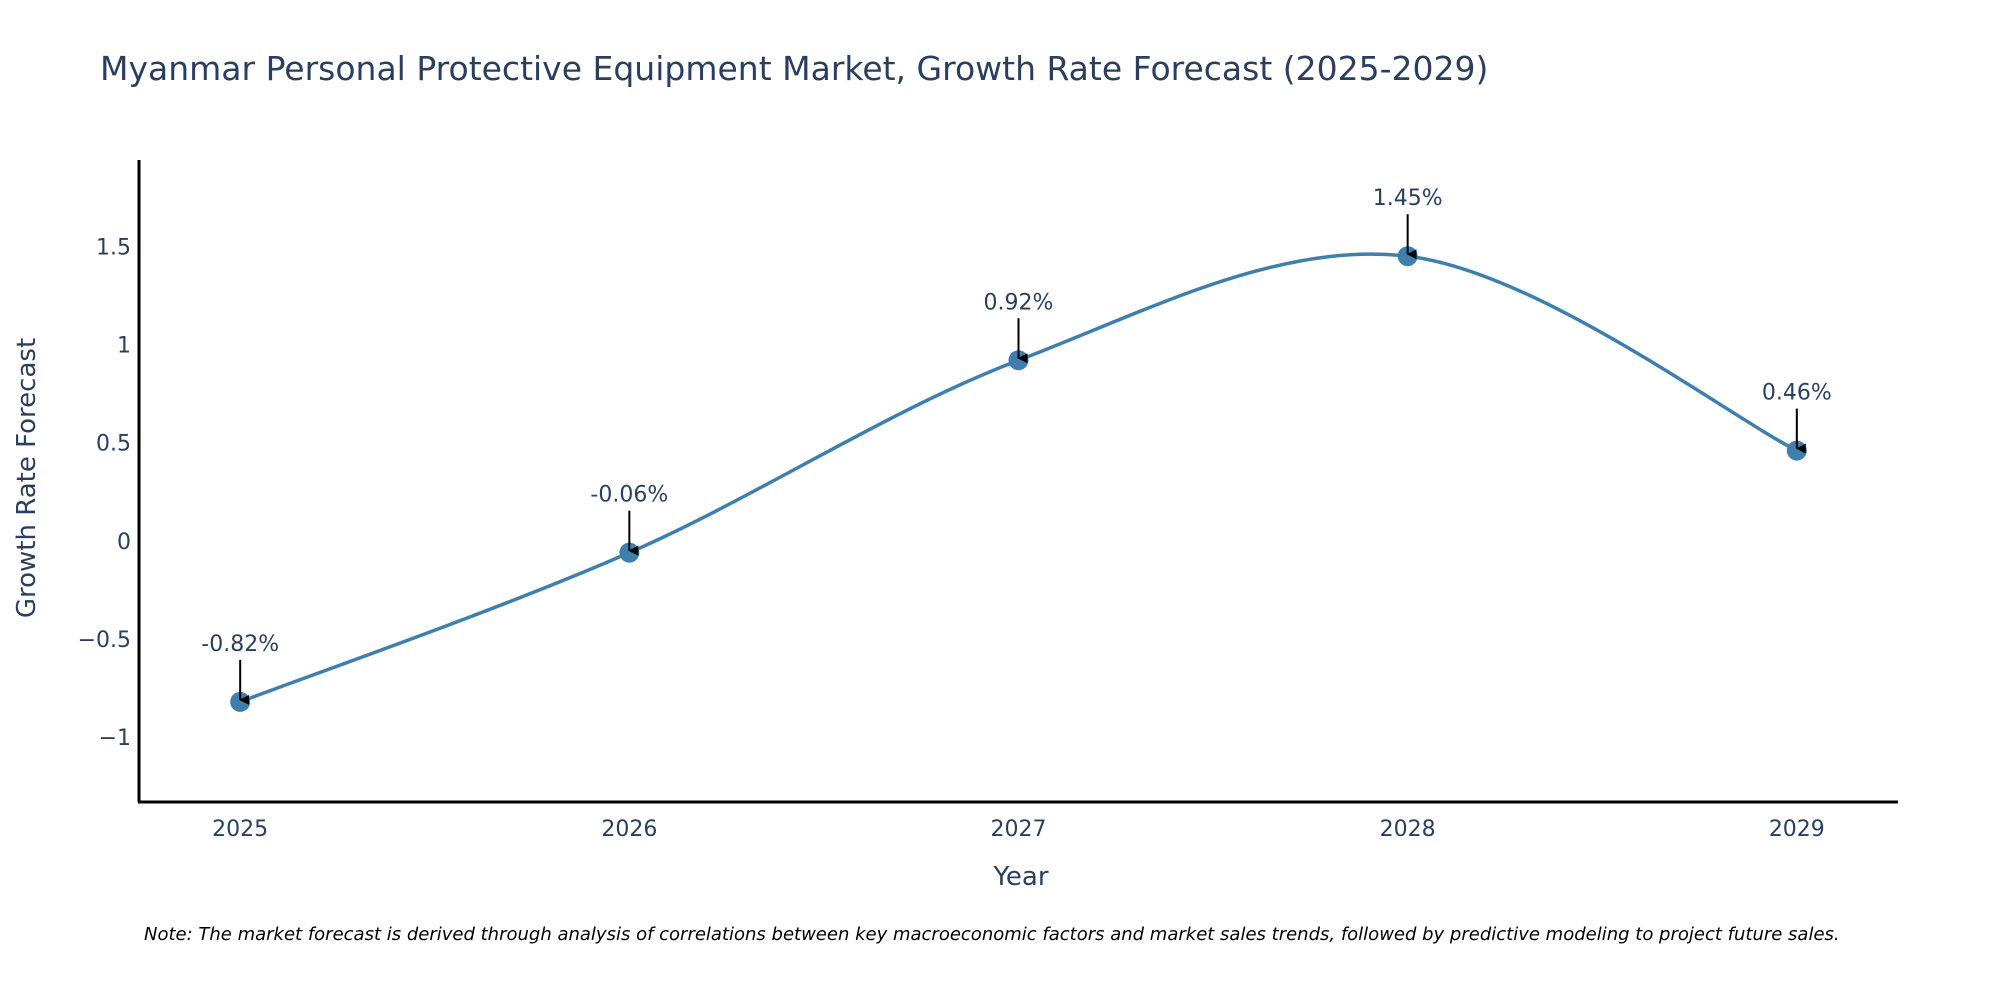 Image resolution: width=2000 pixels, height=1000 pixels. What do you see at coordinates (1019, 302) in the screenshot?
I see `data-label: 0.92%` at bounding box center [1019, 302].